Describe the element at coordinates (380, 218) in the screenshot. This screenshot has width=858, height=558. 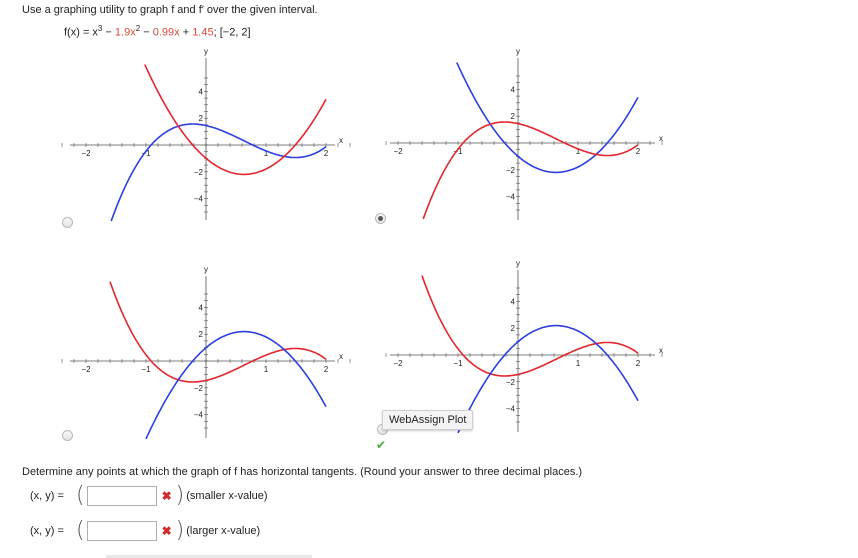
I see `option-b-radio` at that location.